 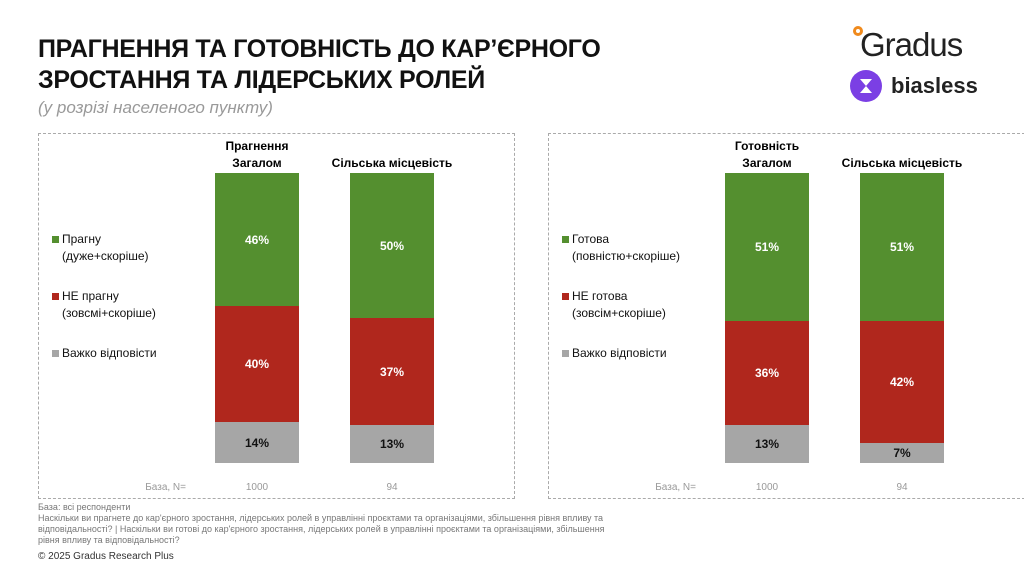 What do you see at coordinates (106, 556) in the screenshot?
I see `copyright: © 2025 Gradus Research Plus` at bounding box center [106, 556].